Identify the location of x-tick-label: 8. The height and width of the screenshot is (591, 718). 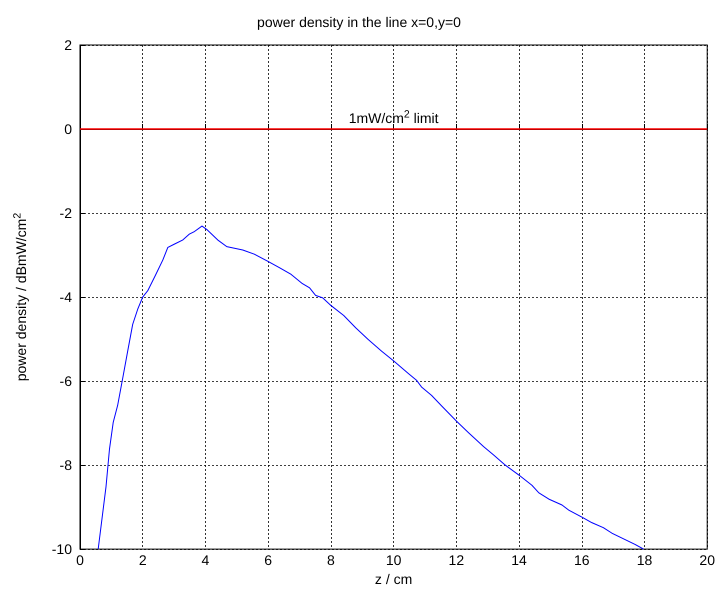
(330, 560).